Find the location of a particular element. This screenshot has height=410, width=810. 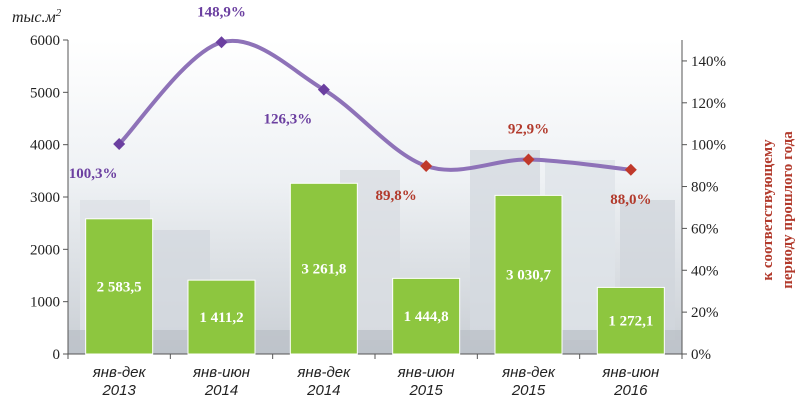

y2-axis-title-line-2: периоду прошлого года is located at coordinates (788, 210).